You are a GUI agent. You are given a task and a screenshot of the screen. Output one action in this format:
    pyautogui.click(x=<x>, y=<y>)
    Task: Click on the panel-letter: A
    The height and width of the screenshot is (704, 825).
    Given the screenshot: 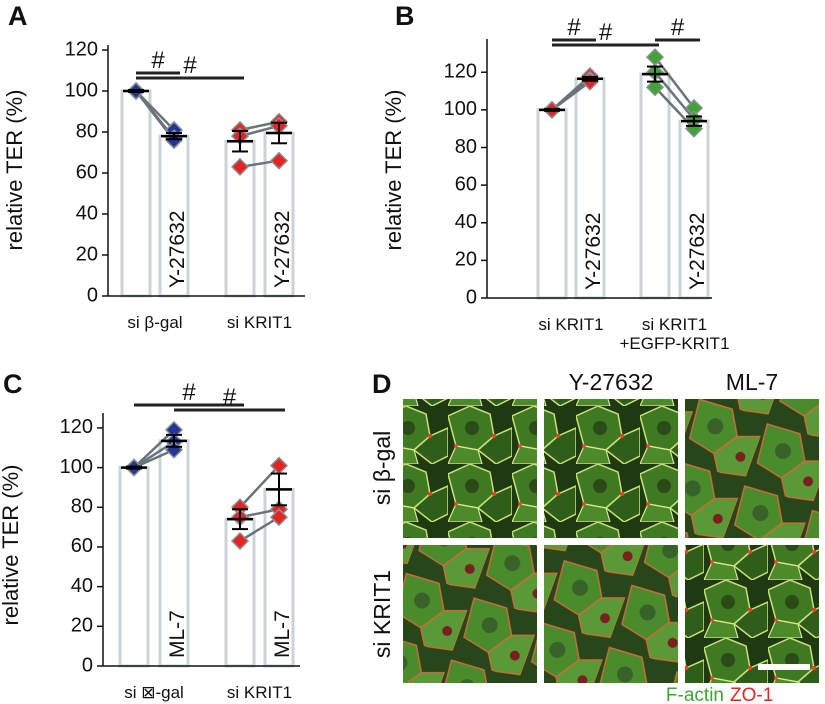 What is the action you would take?
    pyautogui.click(x=18, y=16)
    